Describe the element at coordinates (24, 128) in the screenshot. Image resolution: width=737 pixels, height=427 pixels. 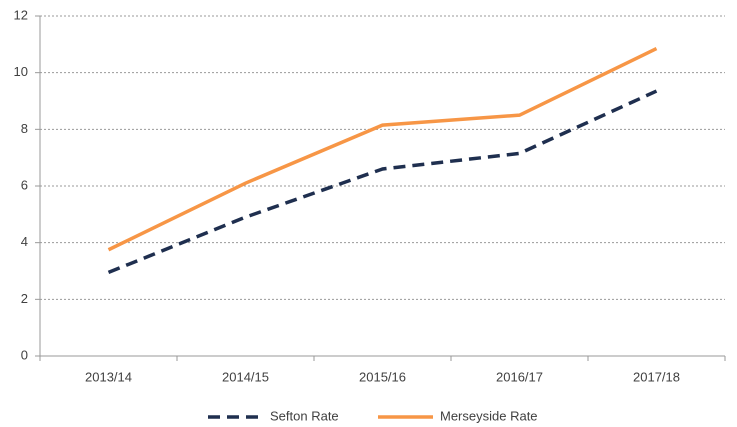
I see `y-tick-label: 8` at that location.